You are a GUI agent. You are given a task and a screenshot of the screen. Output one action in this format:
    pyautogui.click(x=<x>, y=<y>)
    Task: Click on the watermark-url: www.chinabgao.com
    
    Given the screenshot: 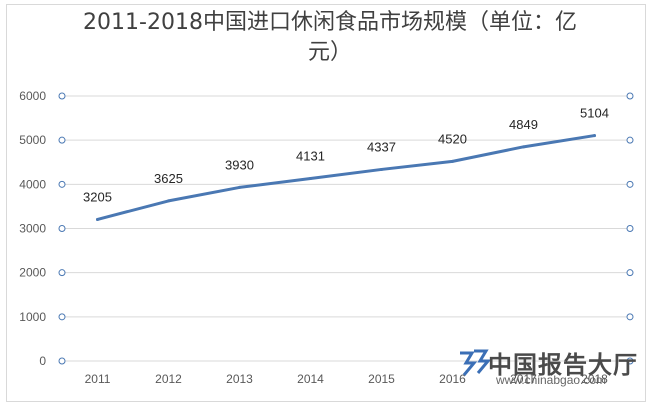 What is the action you would take?
    pyautogui.click(x=551, y=380)
    